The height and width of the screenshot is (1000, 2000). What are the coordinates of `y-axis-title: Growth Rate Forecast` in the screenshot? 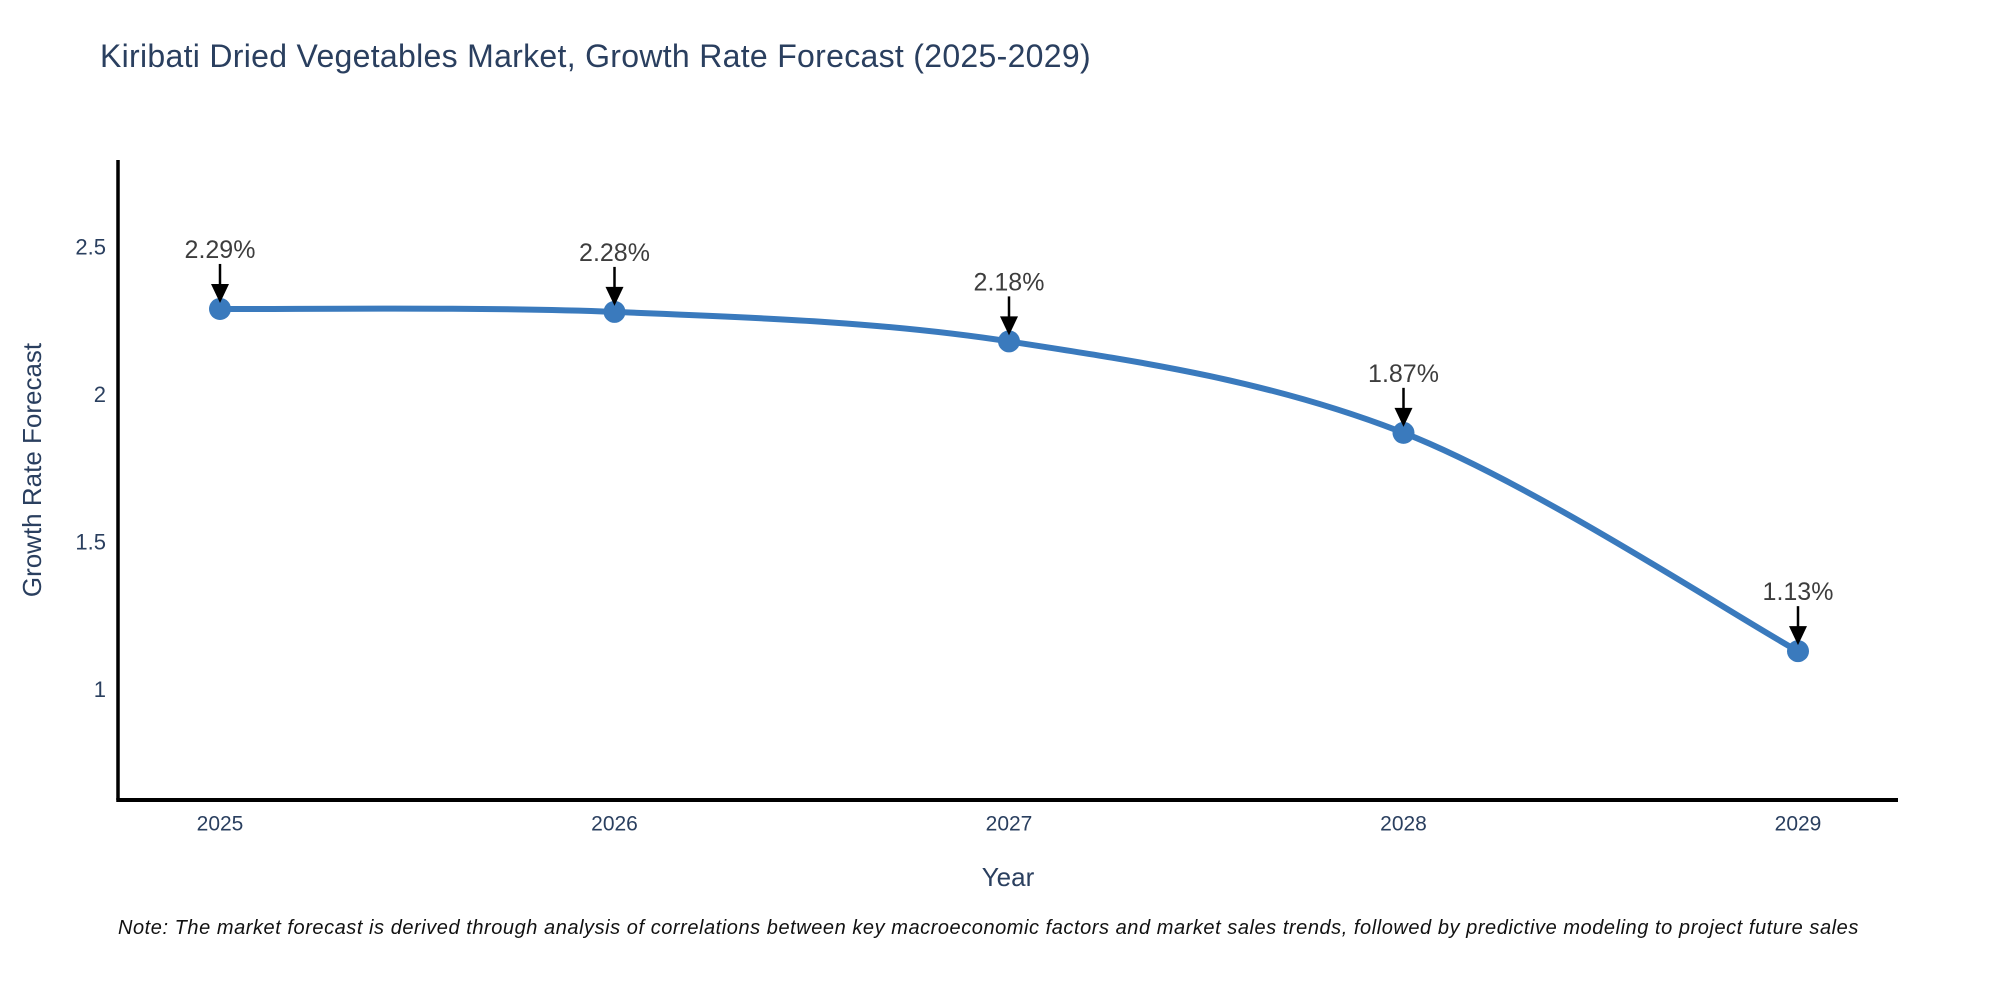 It's located at (32, 469).